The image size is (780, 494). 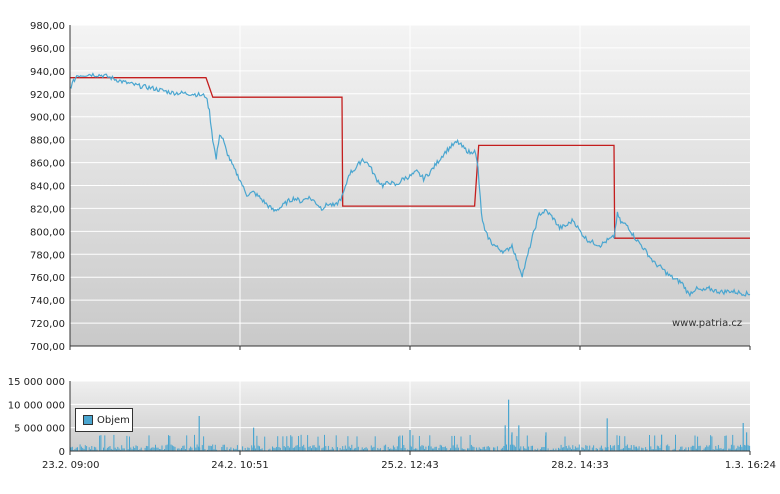 What do you see at coordinates (409, 465) in the screenshot?
I see `x-tick-label: 25.2. 12:43` at bounding box center [409, 465].